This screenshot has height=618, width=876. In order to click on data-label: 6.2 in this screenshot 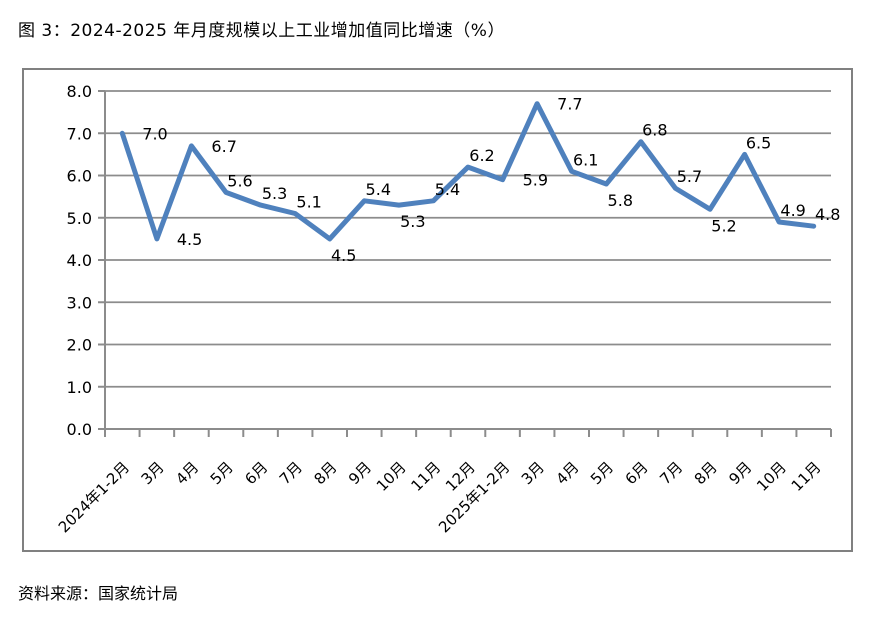, I will do `click(481, 155)`.